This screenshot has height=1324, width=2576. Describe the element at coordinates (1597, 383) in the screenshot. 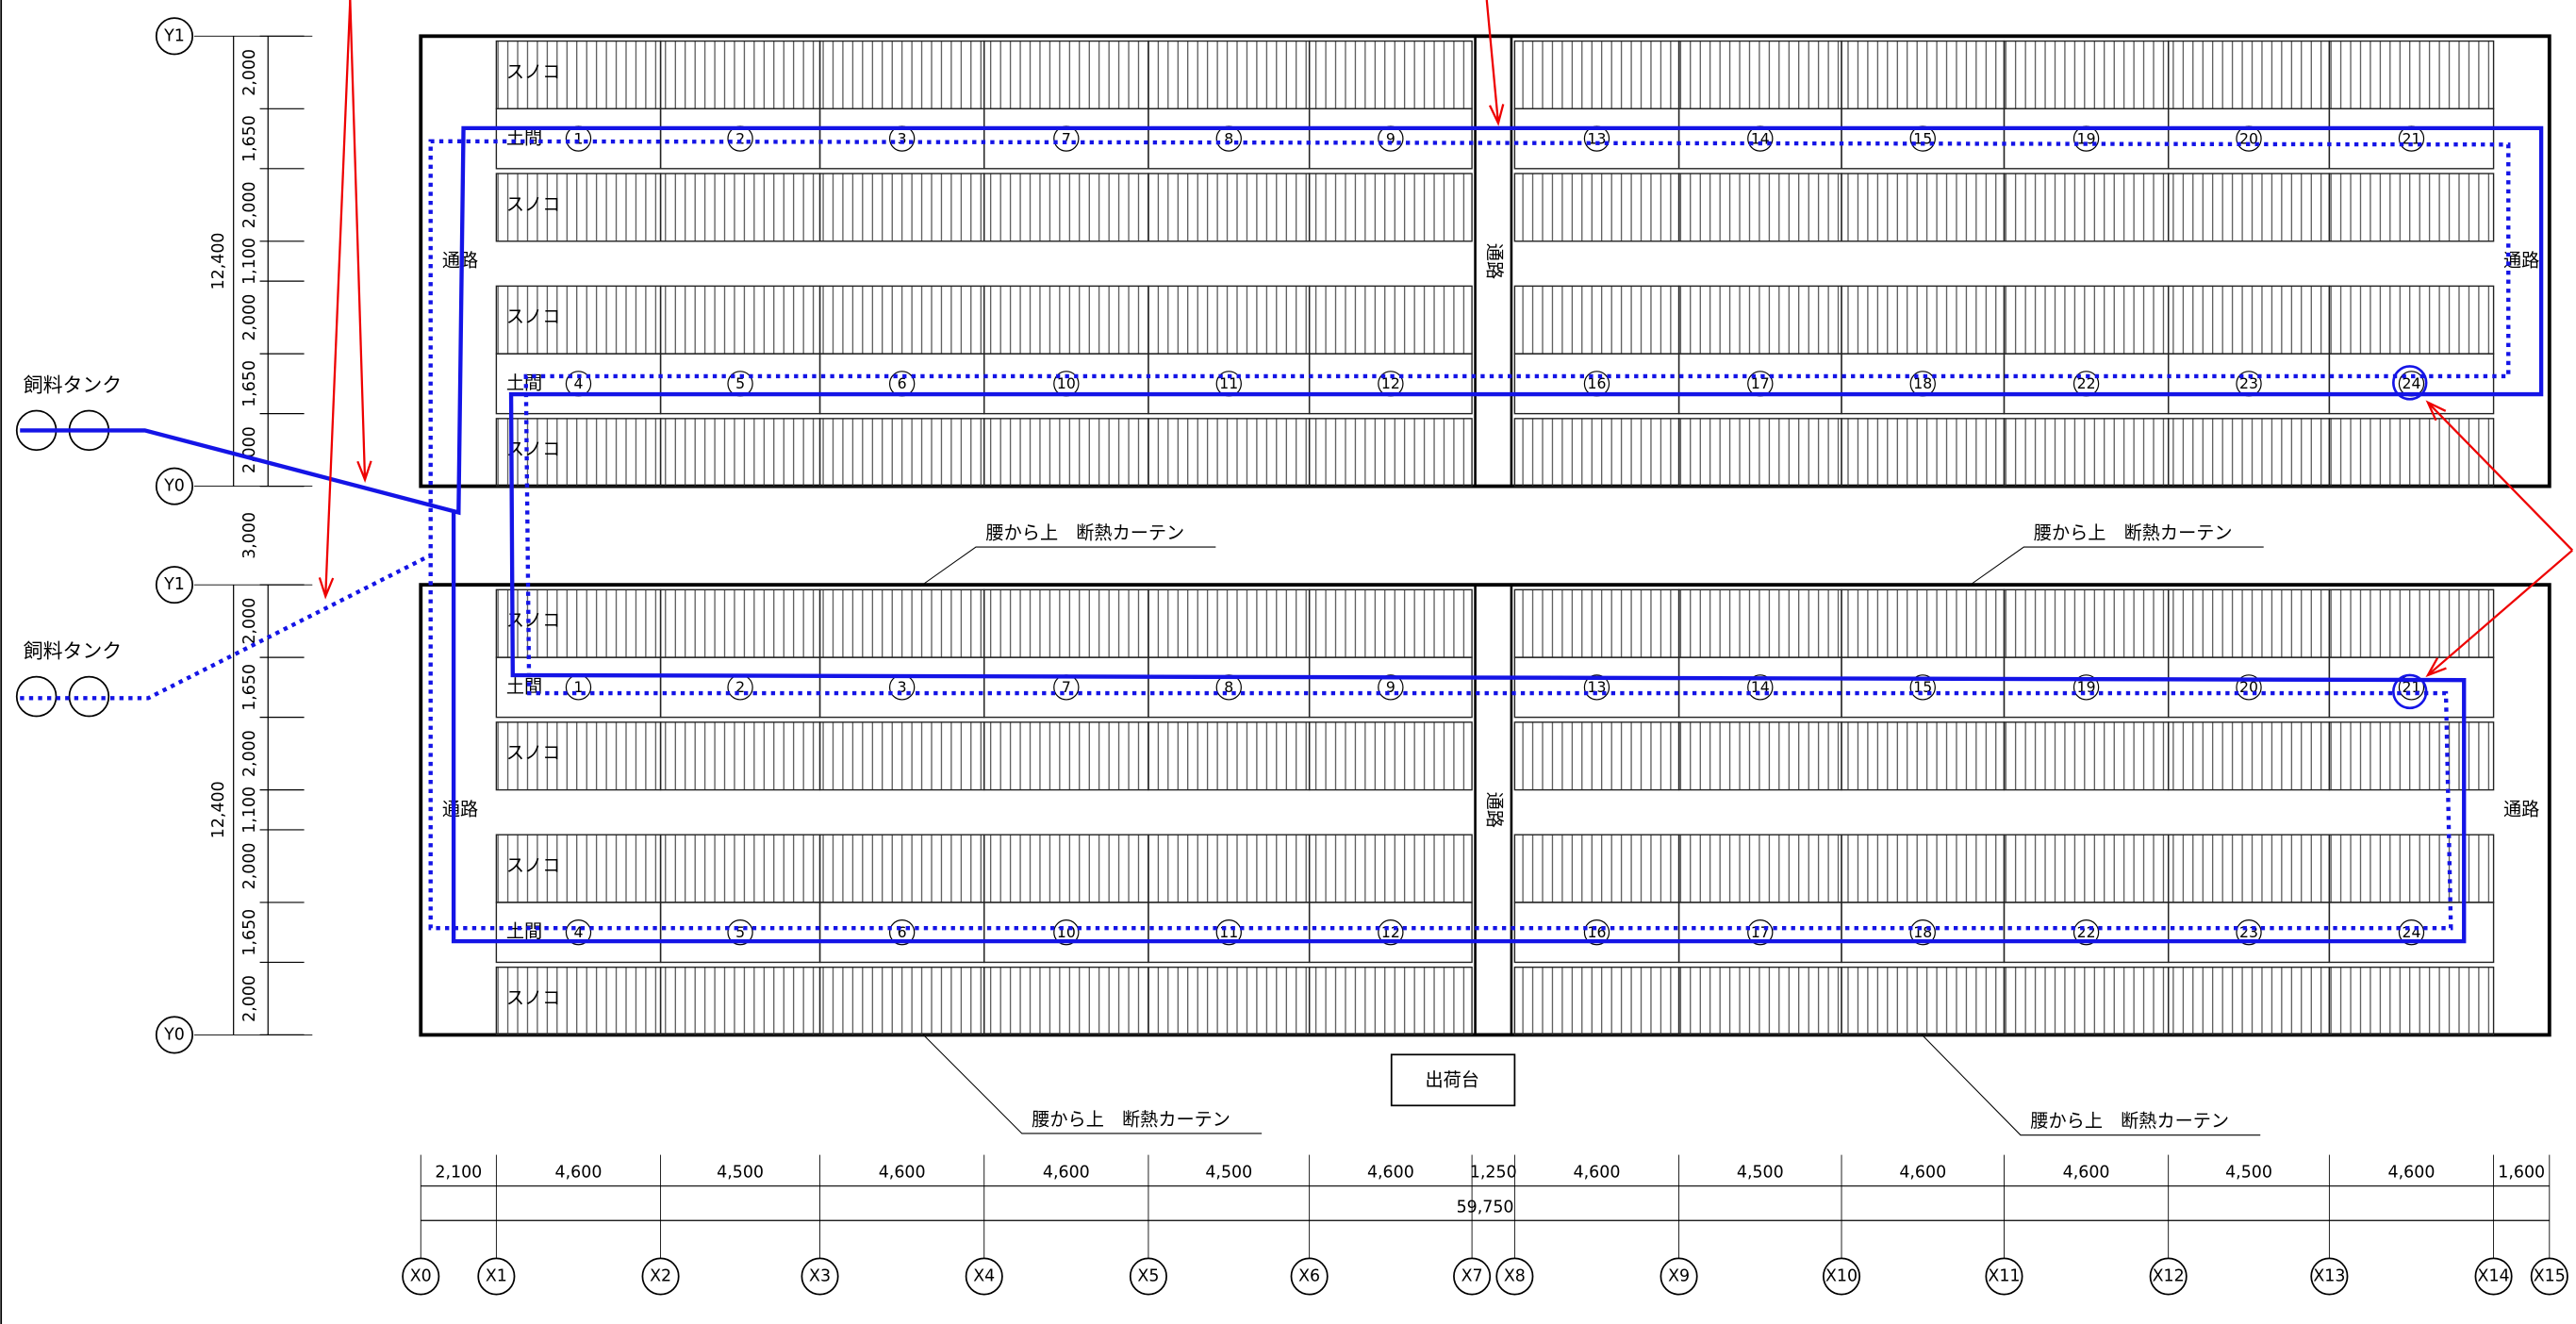

I see `label: 16` at that location.